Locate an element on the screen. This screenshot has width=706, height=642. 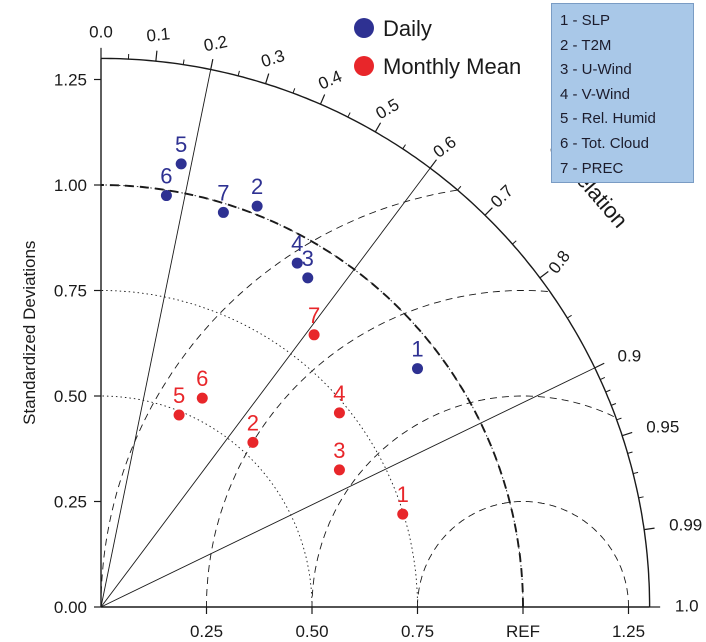
x-tick-label: 0.75 is located at coordinates (417, 631).